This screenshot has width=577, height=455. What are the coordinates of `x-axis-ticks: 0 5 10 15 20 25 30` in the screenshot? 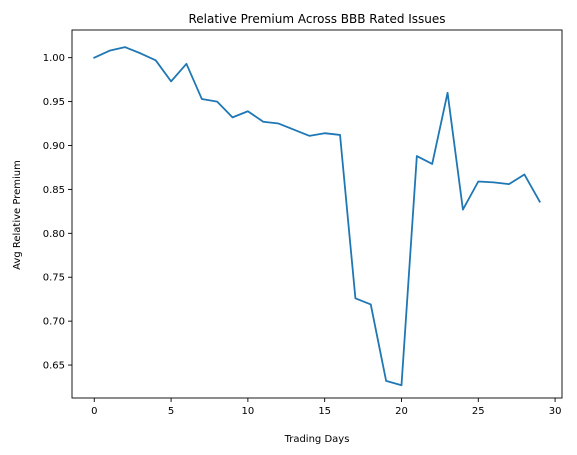 It's located at (326, 407).